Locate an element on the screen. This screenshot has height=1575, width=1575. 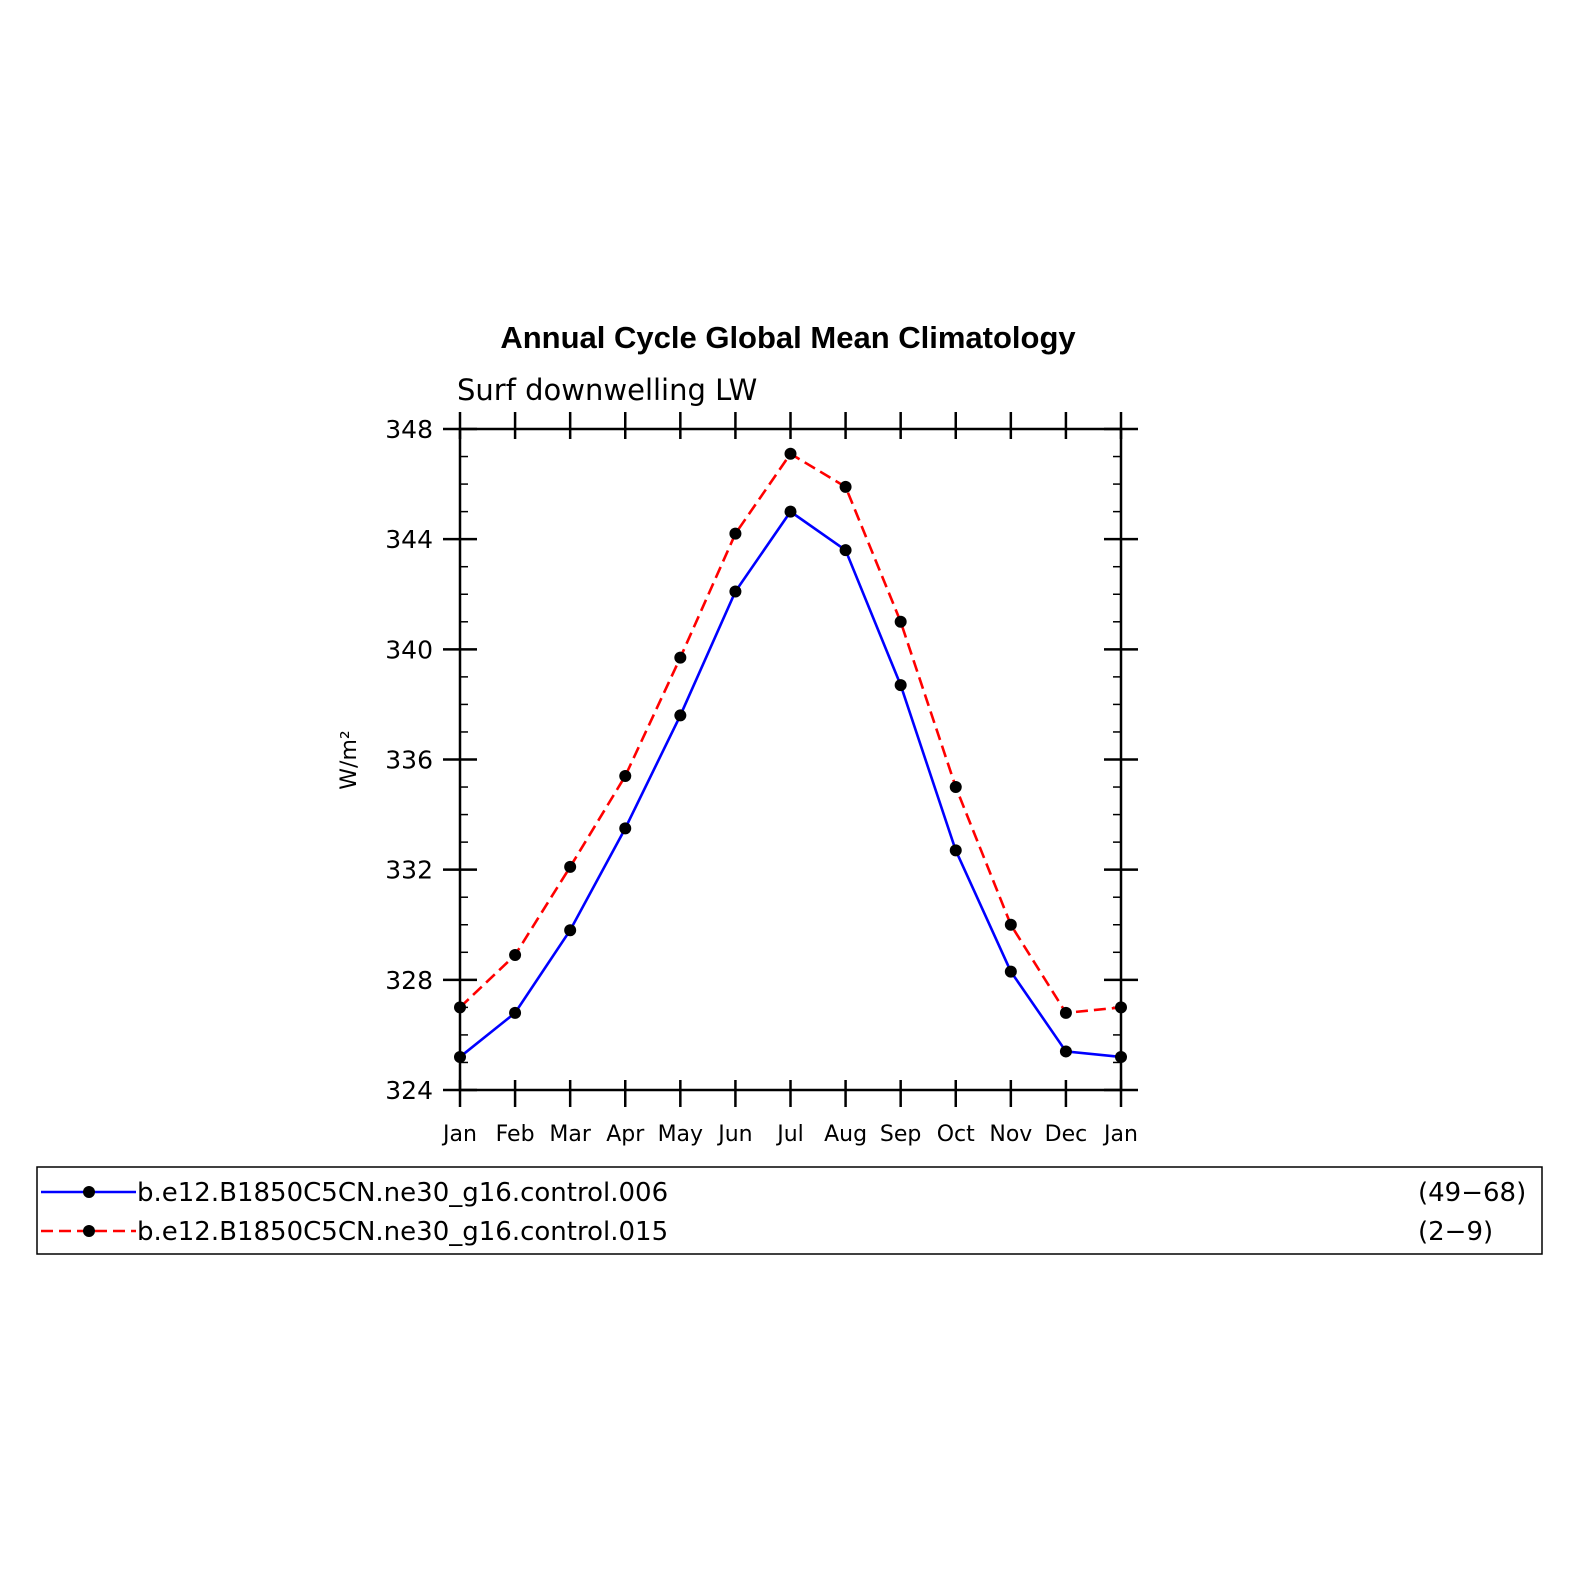
x-tick-label: Jul is located at coordinates (789, 1134).